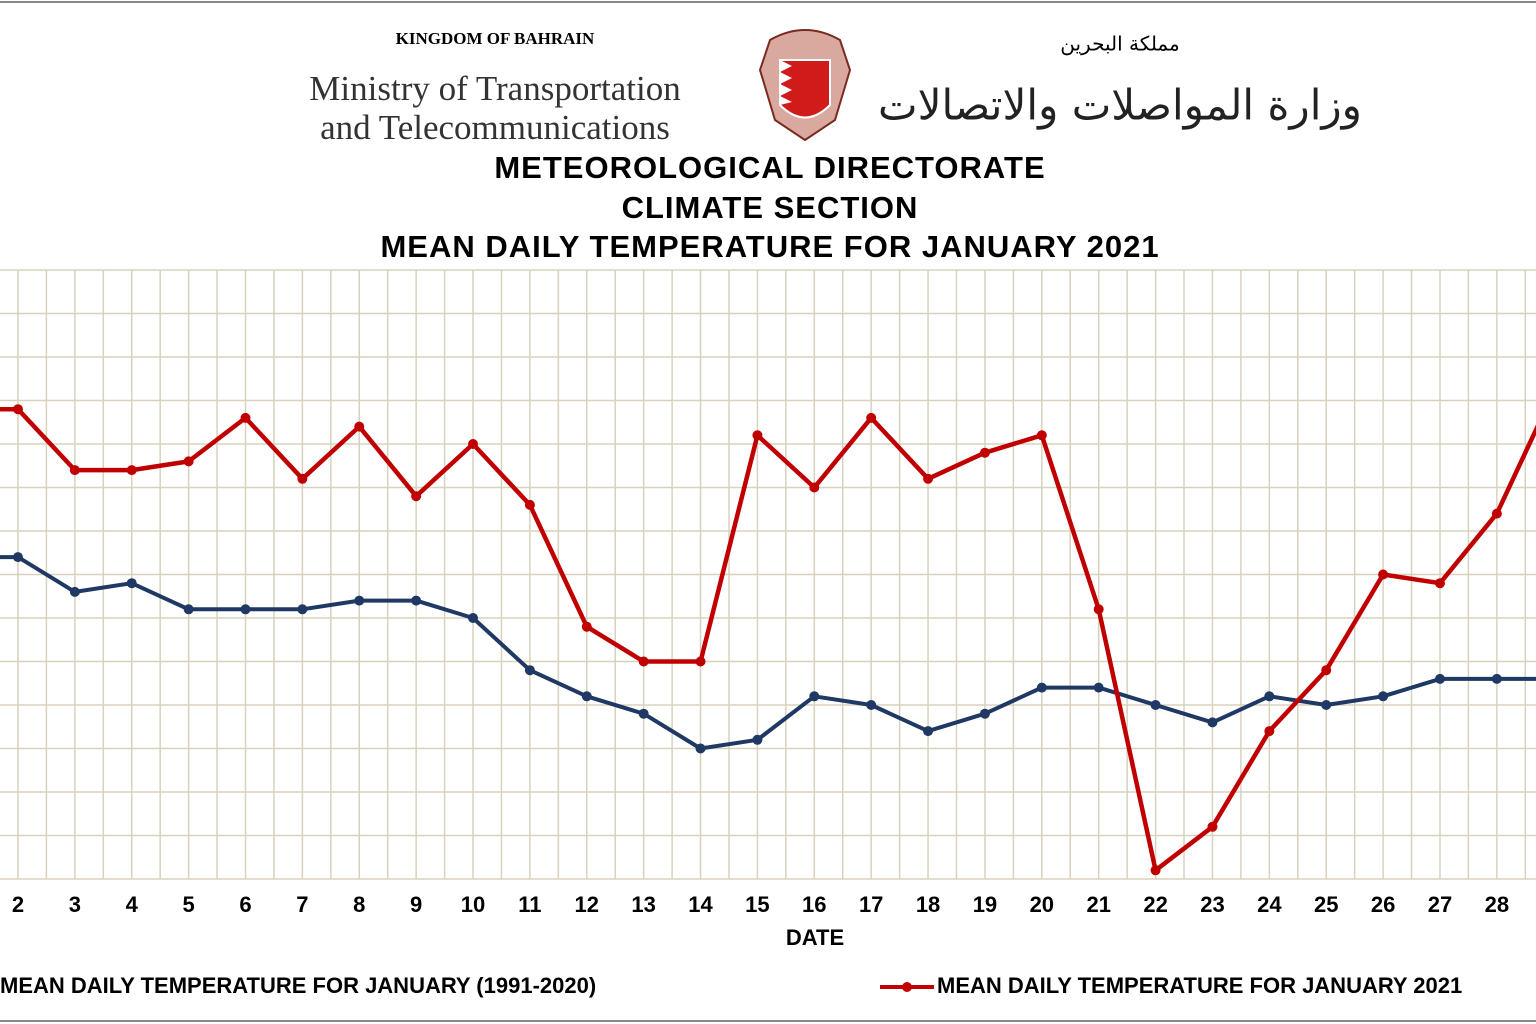  What do you see at coordinates (1212, 904) in the screenshot?
I see `x-tick-label: 23` at bounding box center [1212, 904].